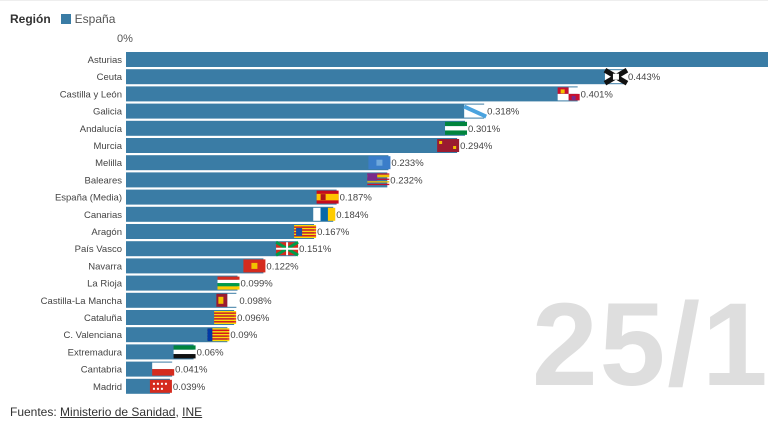 The image size is (768, 432). Describe the element at coordinates (568, 94) in the screenshot. I see `castilla-leon-flag-icon` at that location.